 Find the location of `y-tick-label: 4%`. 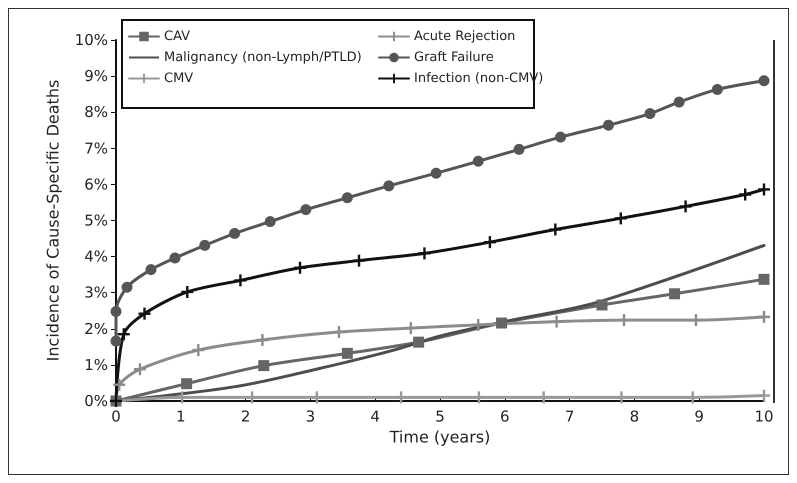

y-tick-label: 4% is located at coordinates (96, 257).